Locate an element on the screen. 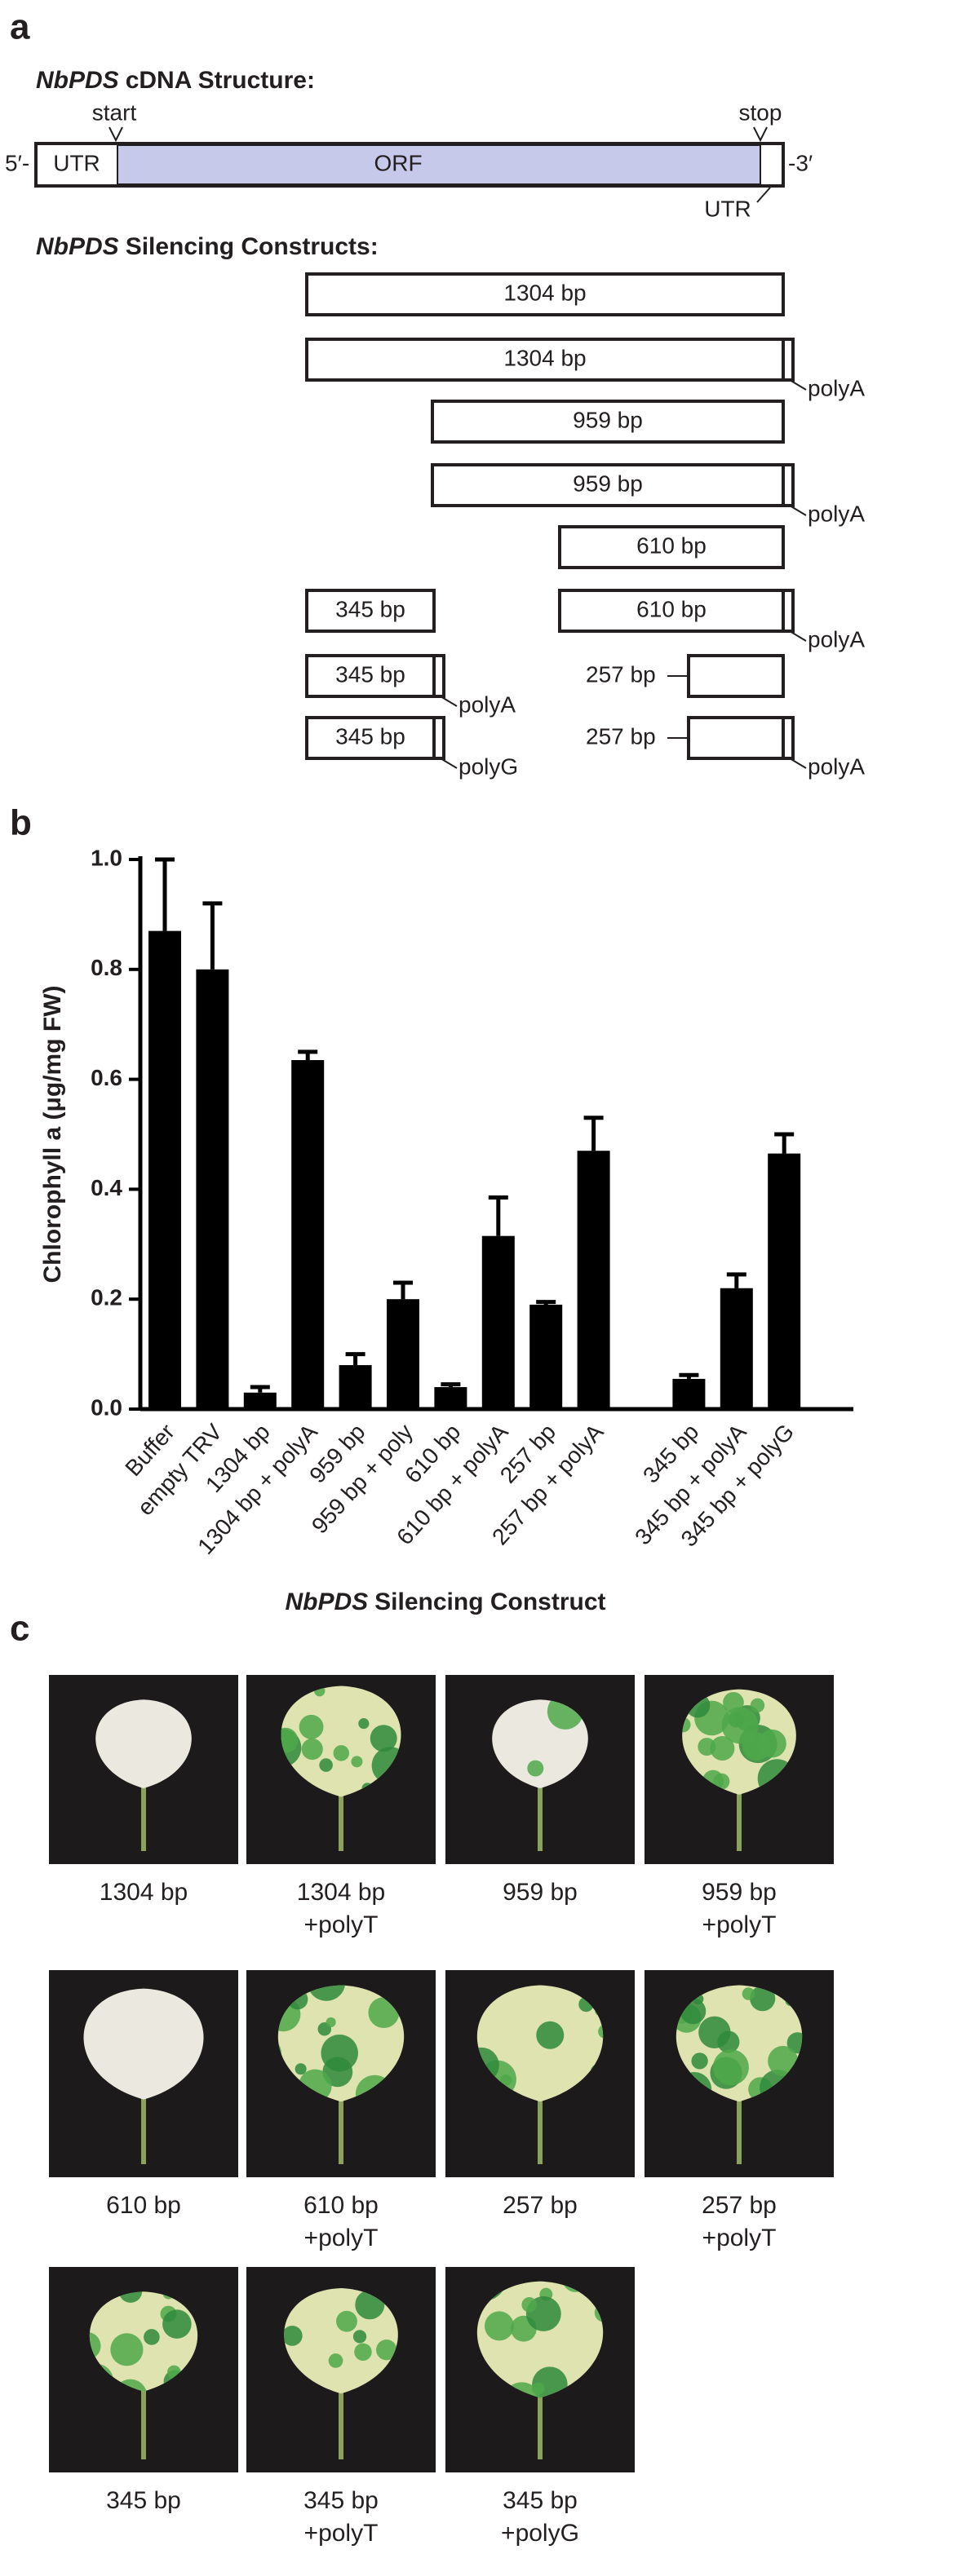  heading: NbPDS Silencing Constructs: is located at coordinates (207, 246).